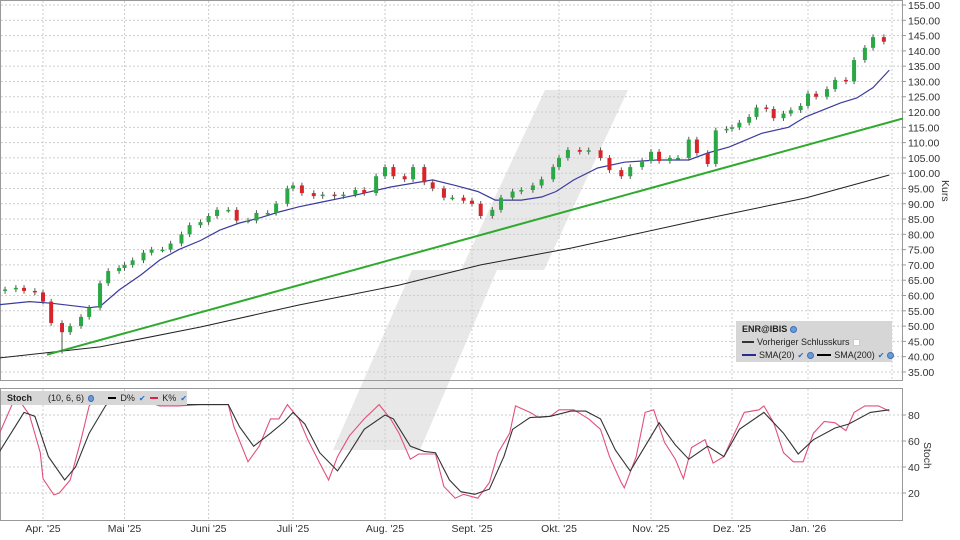  Describe the element at coordinates (921, 281) in the screenshot. I see `y-tick-label: 65.00` at that location.